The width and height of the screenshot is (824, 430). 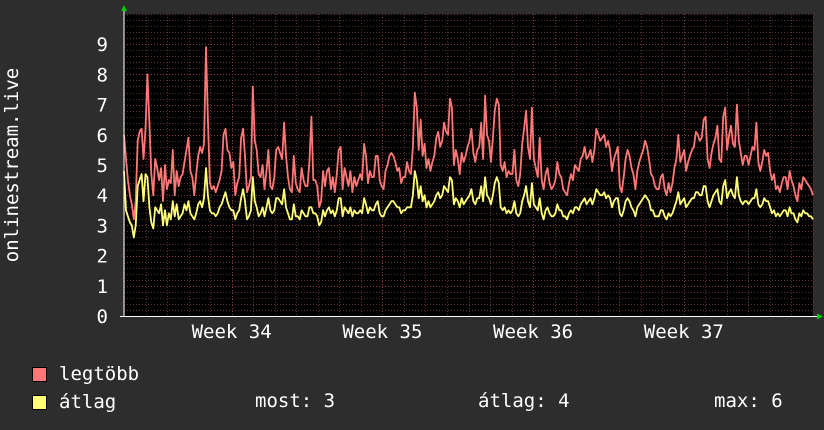 What do you see at coordinates (124, 8) in the screenshot?
I see `y-axis-arrow-icon` at bounding box center [124, 8].